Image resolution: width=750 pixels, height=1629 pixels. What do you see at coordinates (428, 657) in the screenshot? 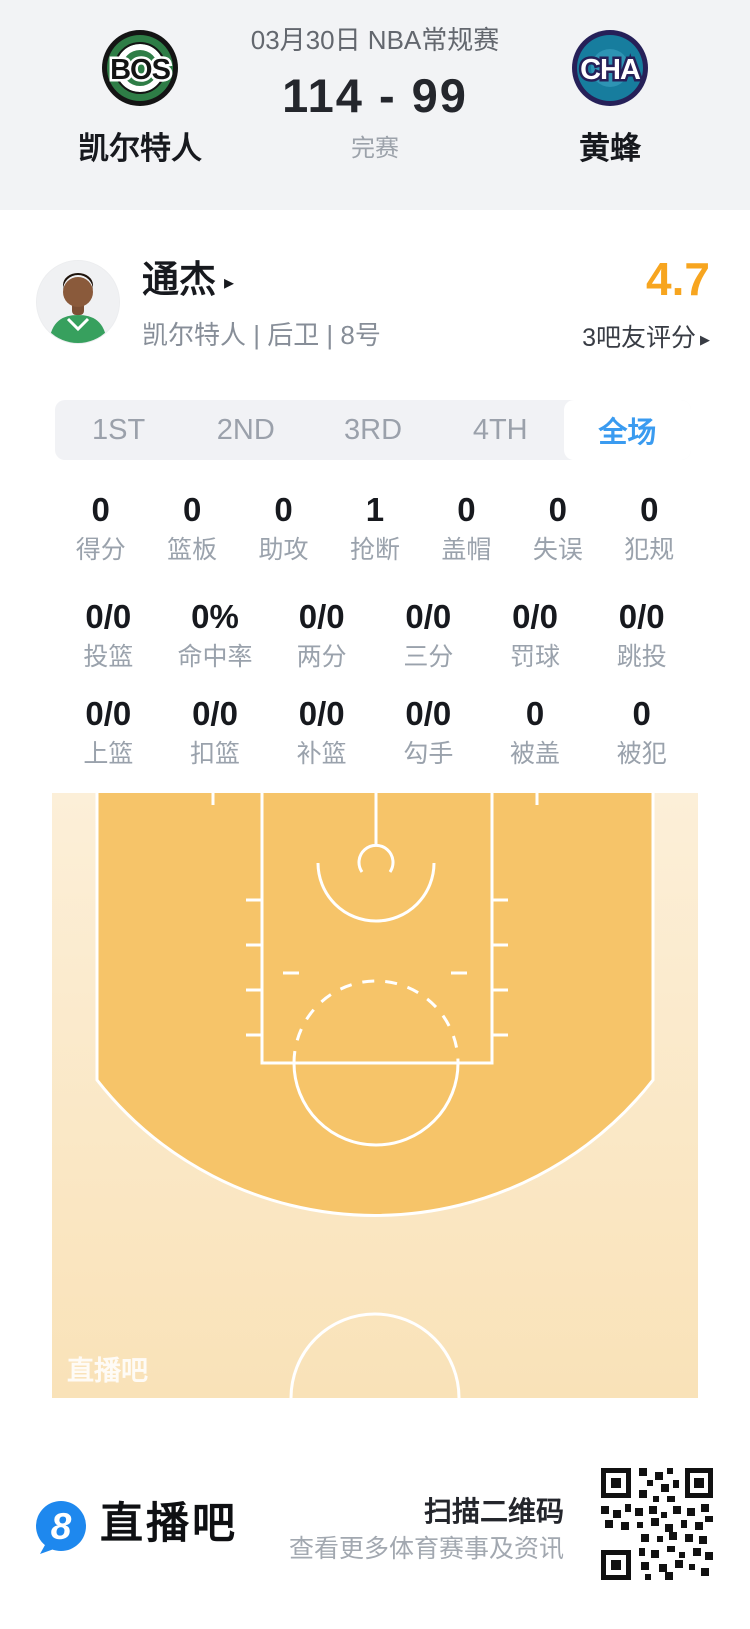
I see `stat-label: 三分` at bounding box center [428, 657].